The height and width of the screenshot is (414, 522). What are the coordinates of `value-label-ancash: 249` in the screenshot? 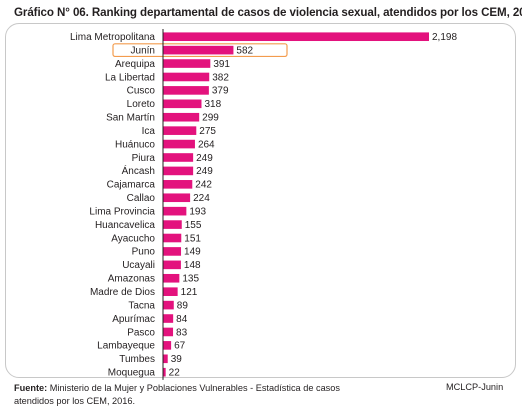 It's located at (204, 171).